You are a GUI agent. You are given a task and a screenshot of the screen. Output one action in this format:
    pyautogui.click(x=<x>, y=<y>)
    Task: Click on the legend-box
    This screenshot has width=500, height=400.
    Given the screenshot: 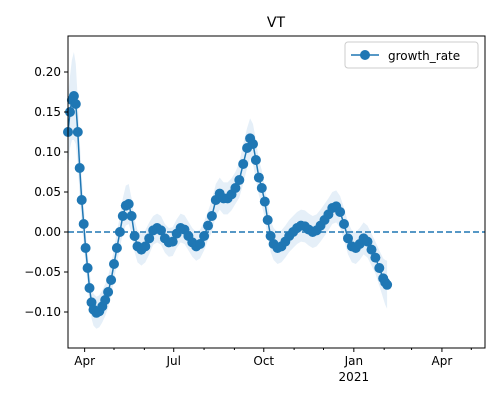 What is the action you would take?
    pyautogui.click(x=411, y=55)
    